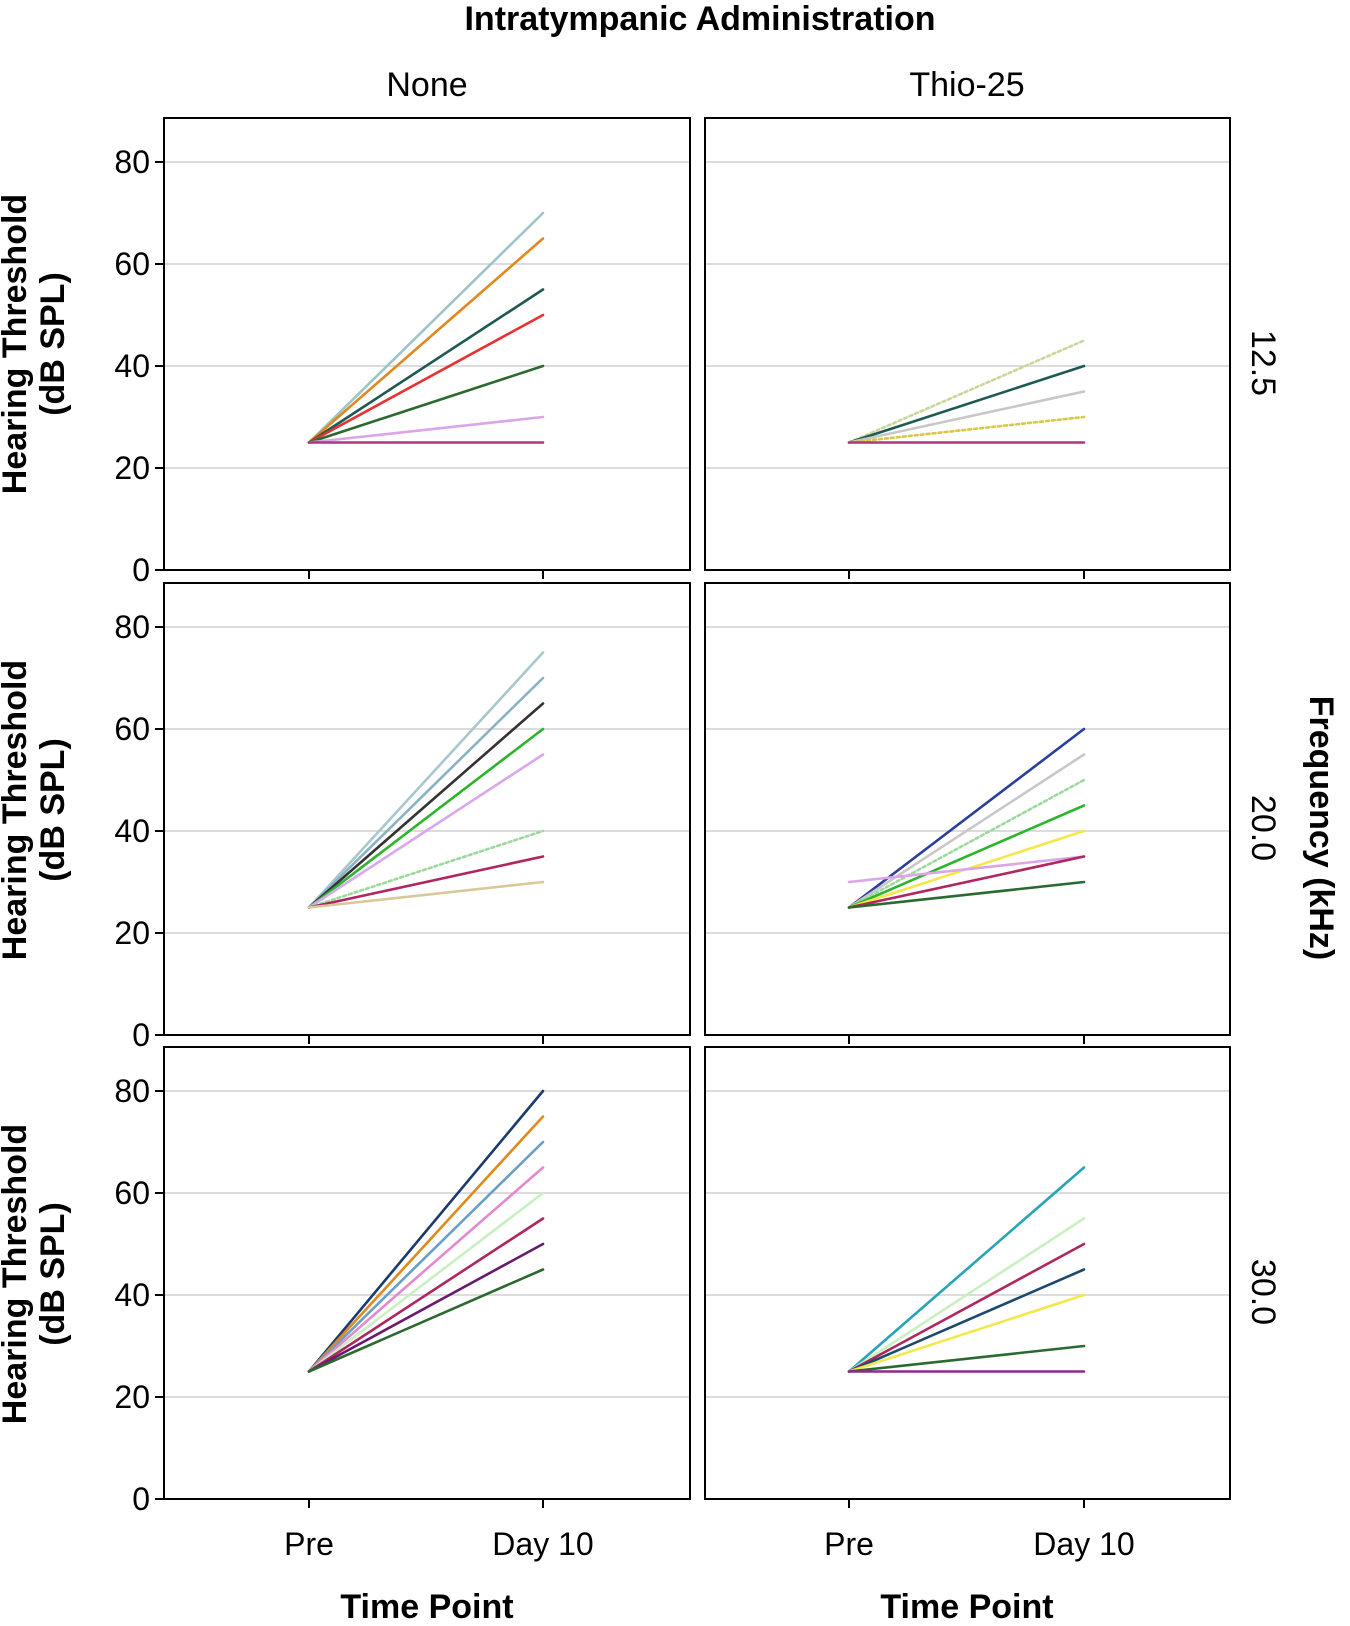  Describe the element at coordinates (966, 1607) in the screenshot. I see `x-axis-title-thio25: Time Point` at that location.